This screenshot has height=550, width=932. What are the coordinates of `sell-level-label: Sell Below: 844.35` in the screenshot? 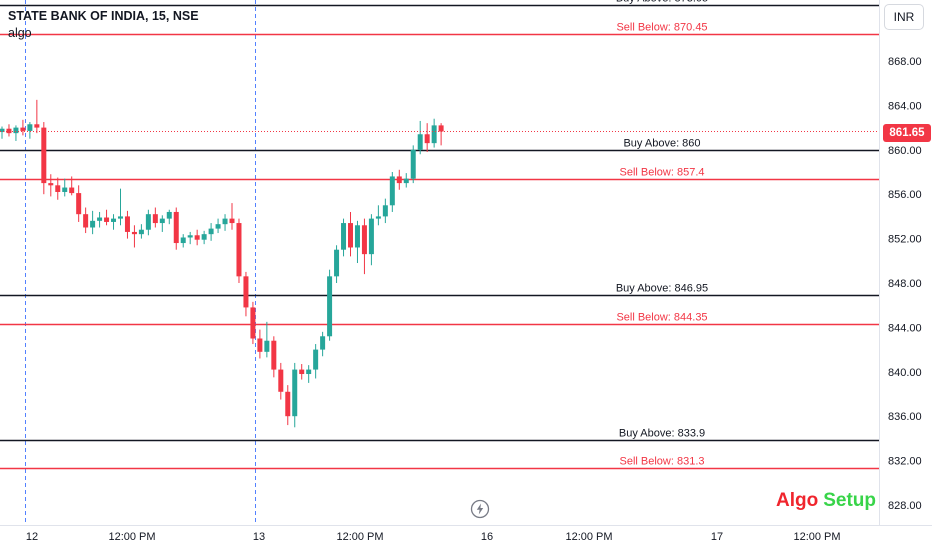 It's located at (661, 318).